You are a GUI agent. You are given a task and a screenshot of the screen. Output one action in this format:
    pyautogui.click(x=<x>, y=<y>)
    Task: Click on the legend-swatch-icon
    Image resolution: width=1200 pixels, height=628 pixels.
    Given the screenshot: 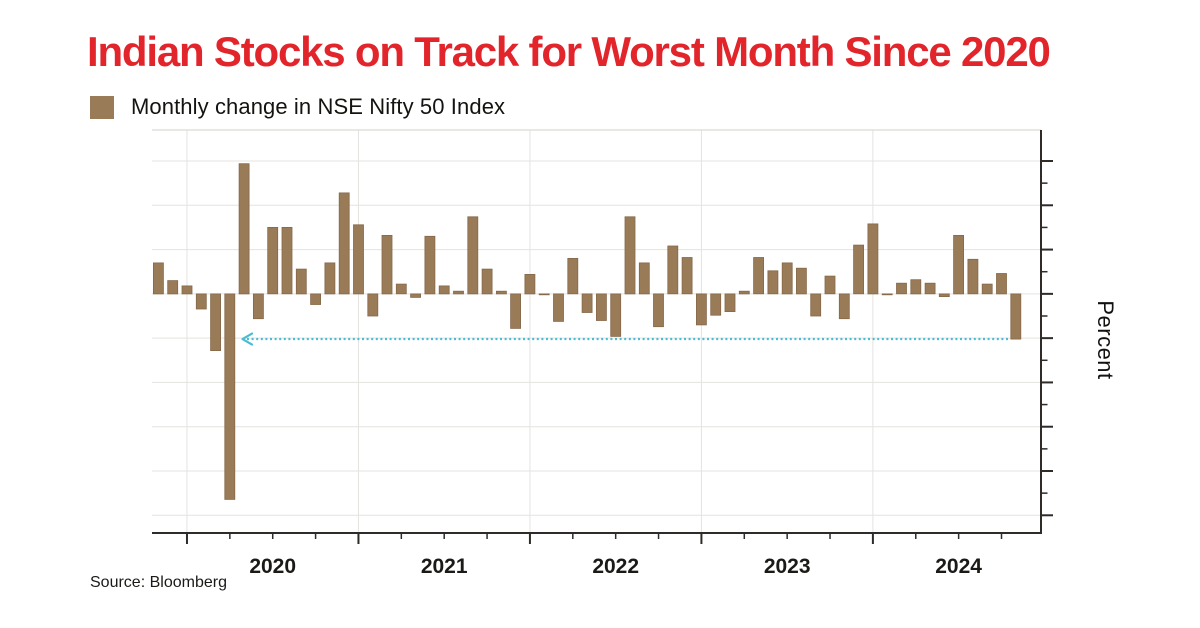 What is the action you would take?
    pyautogui.click(x=102, y=107)
    